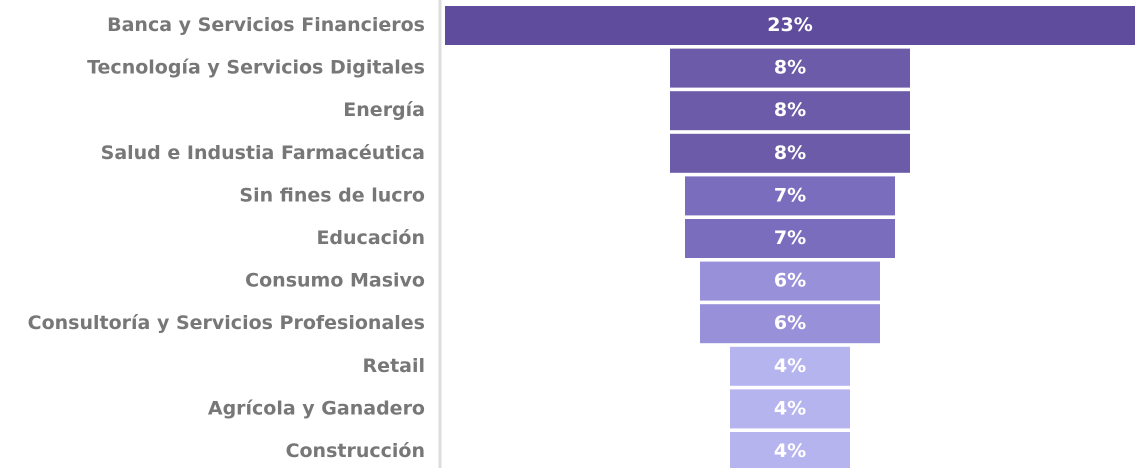  I want to click on category-label: Construcción, so click(355, 451).